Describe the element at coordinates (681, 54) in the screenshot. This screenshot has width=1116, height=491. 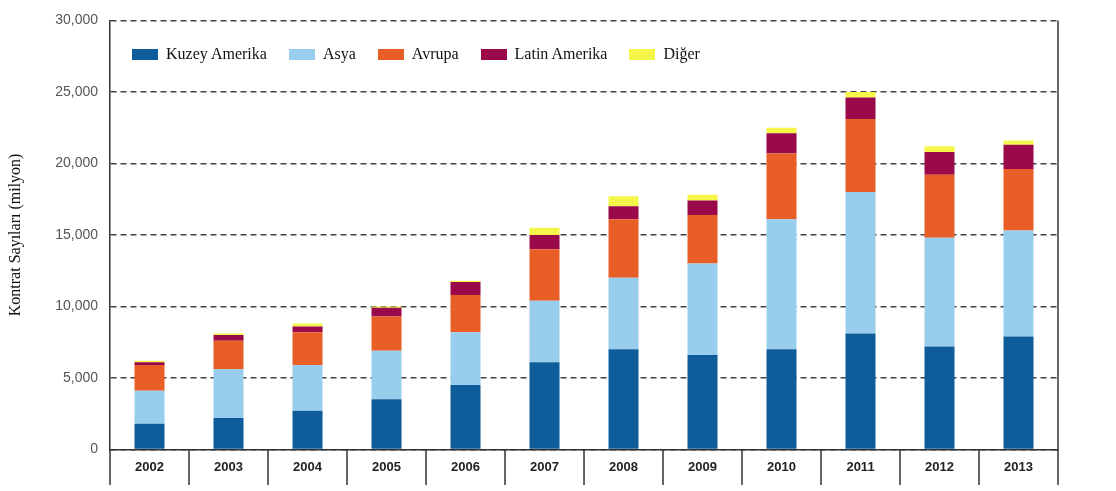
I see `legend-label: Diğer` at that location.